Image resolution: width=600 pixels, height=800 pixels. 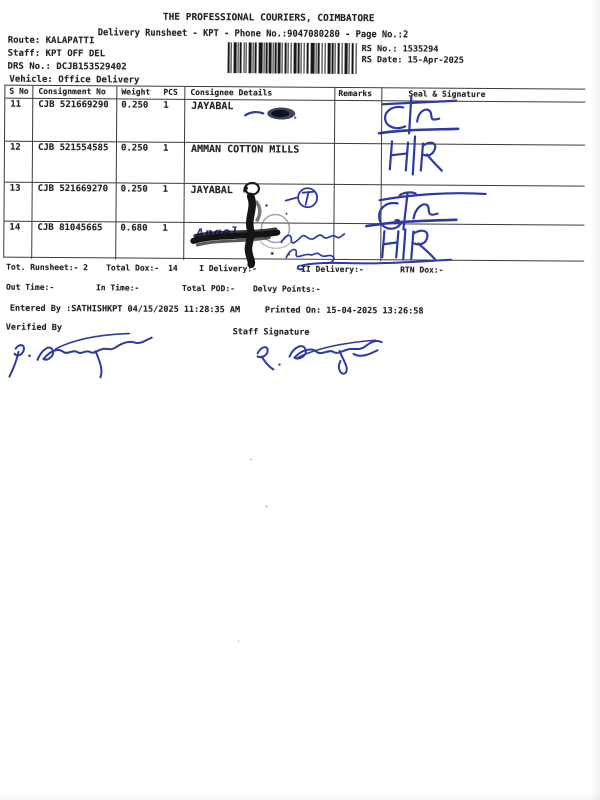 I want to click on col-header-weight: Weight, so click(x=136, y=92).